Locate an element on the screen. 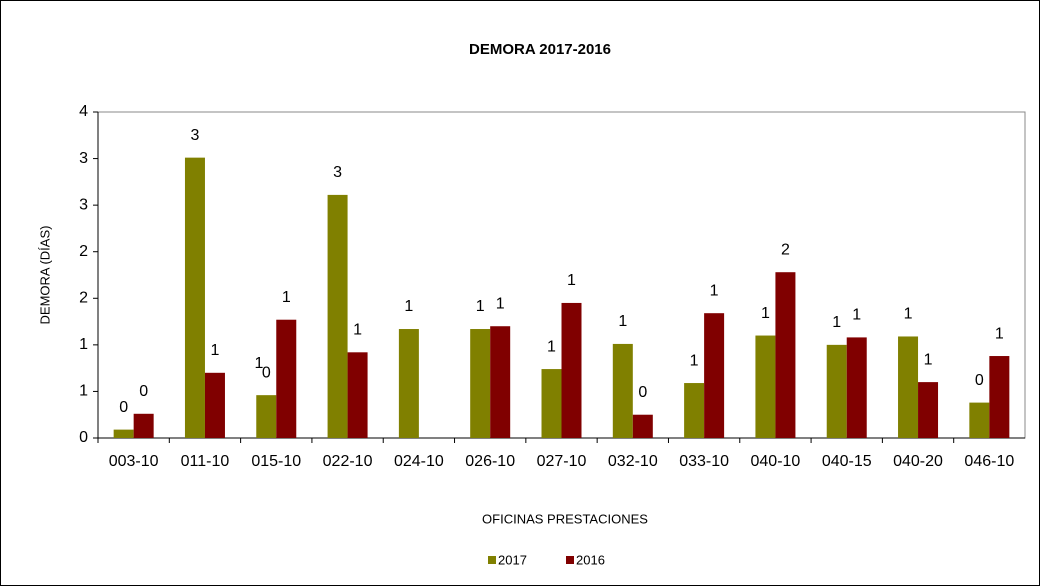 Image resolution: width=1040 pixels, height=586 pixels. x-tick-label: 040-20 is located at coordinates (918, 461).